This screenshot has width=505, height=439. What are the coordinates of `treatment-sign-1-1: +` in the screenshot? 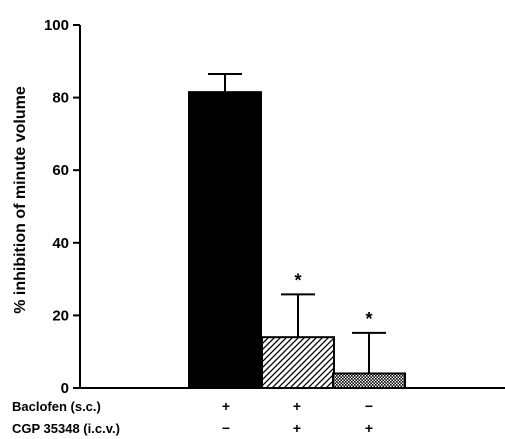 It's located at (226, 406).